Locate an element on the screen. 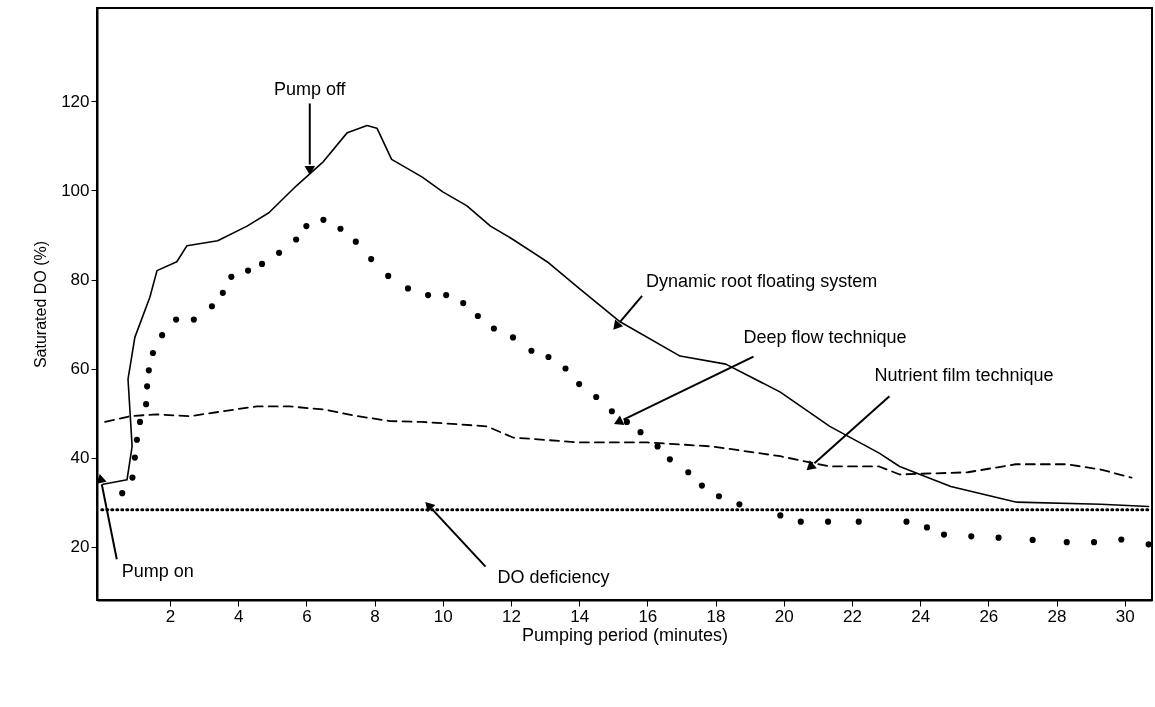 The height and width of the screenshot is (707, 1155). x-tick-label: 16 is located at coordinates (648, 616).